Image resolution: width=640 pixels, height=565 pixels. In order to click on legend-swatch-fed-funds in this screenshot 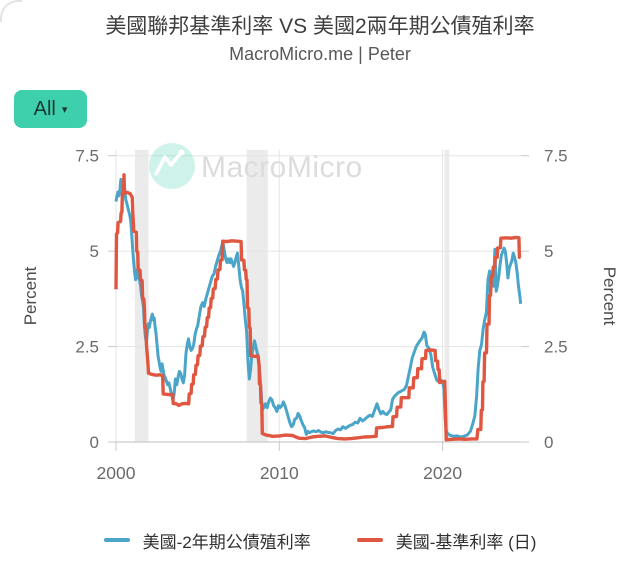, I will do `click(369, 540)`.